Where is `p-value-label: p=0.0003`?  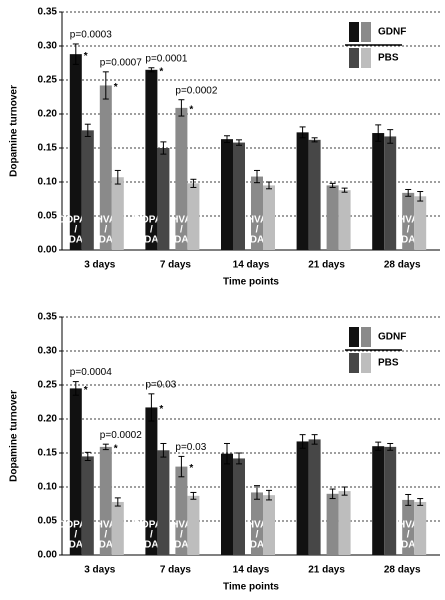
p-value-label: p=0.0003 is located at coordinates (91, 35).